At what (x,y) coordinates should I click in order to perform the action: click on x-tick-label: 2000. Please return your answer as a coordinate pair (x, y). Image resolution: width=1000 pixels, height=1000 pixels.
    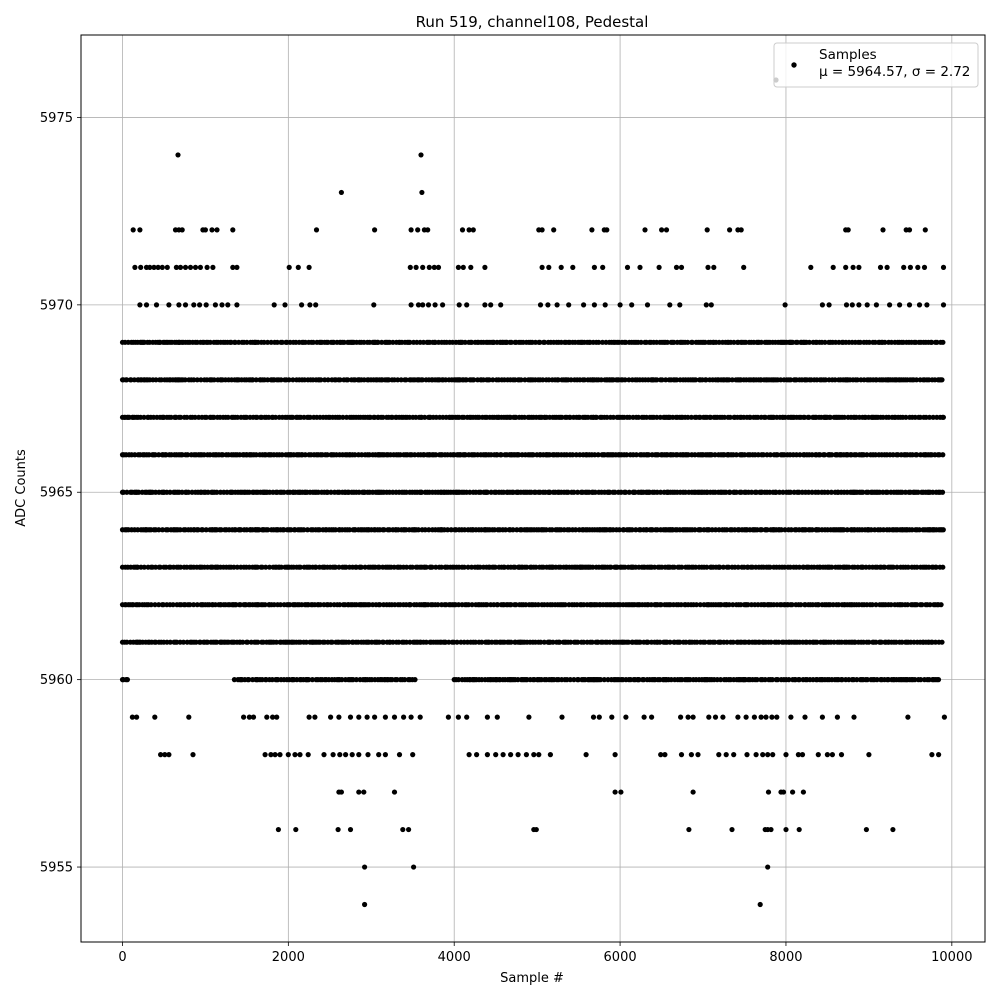
    Looking at the image, I should click on (288, 957).